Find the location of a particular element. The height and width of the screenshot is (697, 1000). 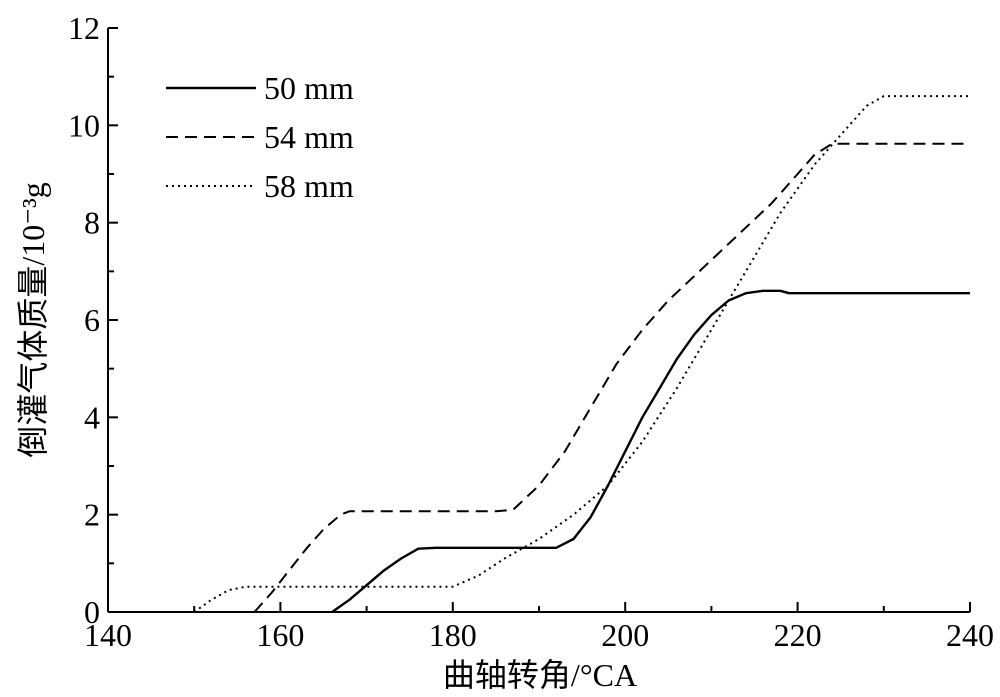

y-tick-label: 12 is located at coordinates (84, 28).